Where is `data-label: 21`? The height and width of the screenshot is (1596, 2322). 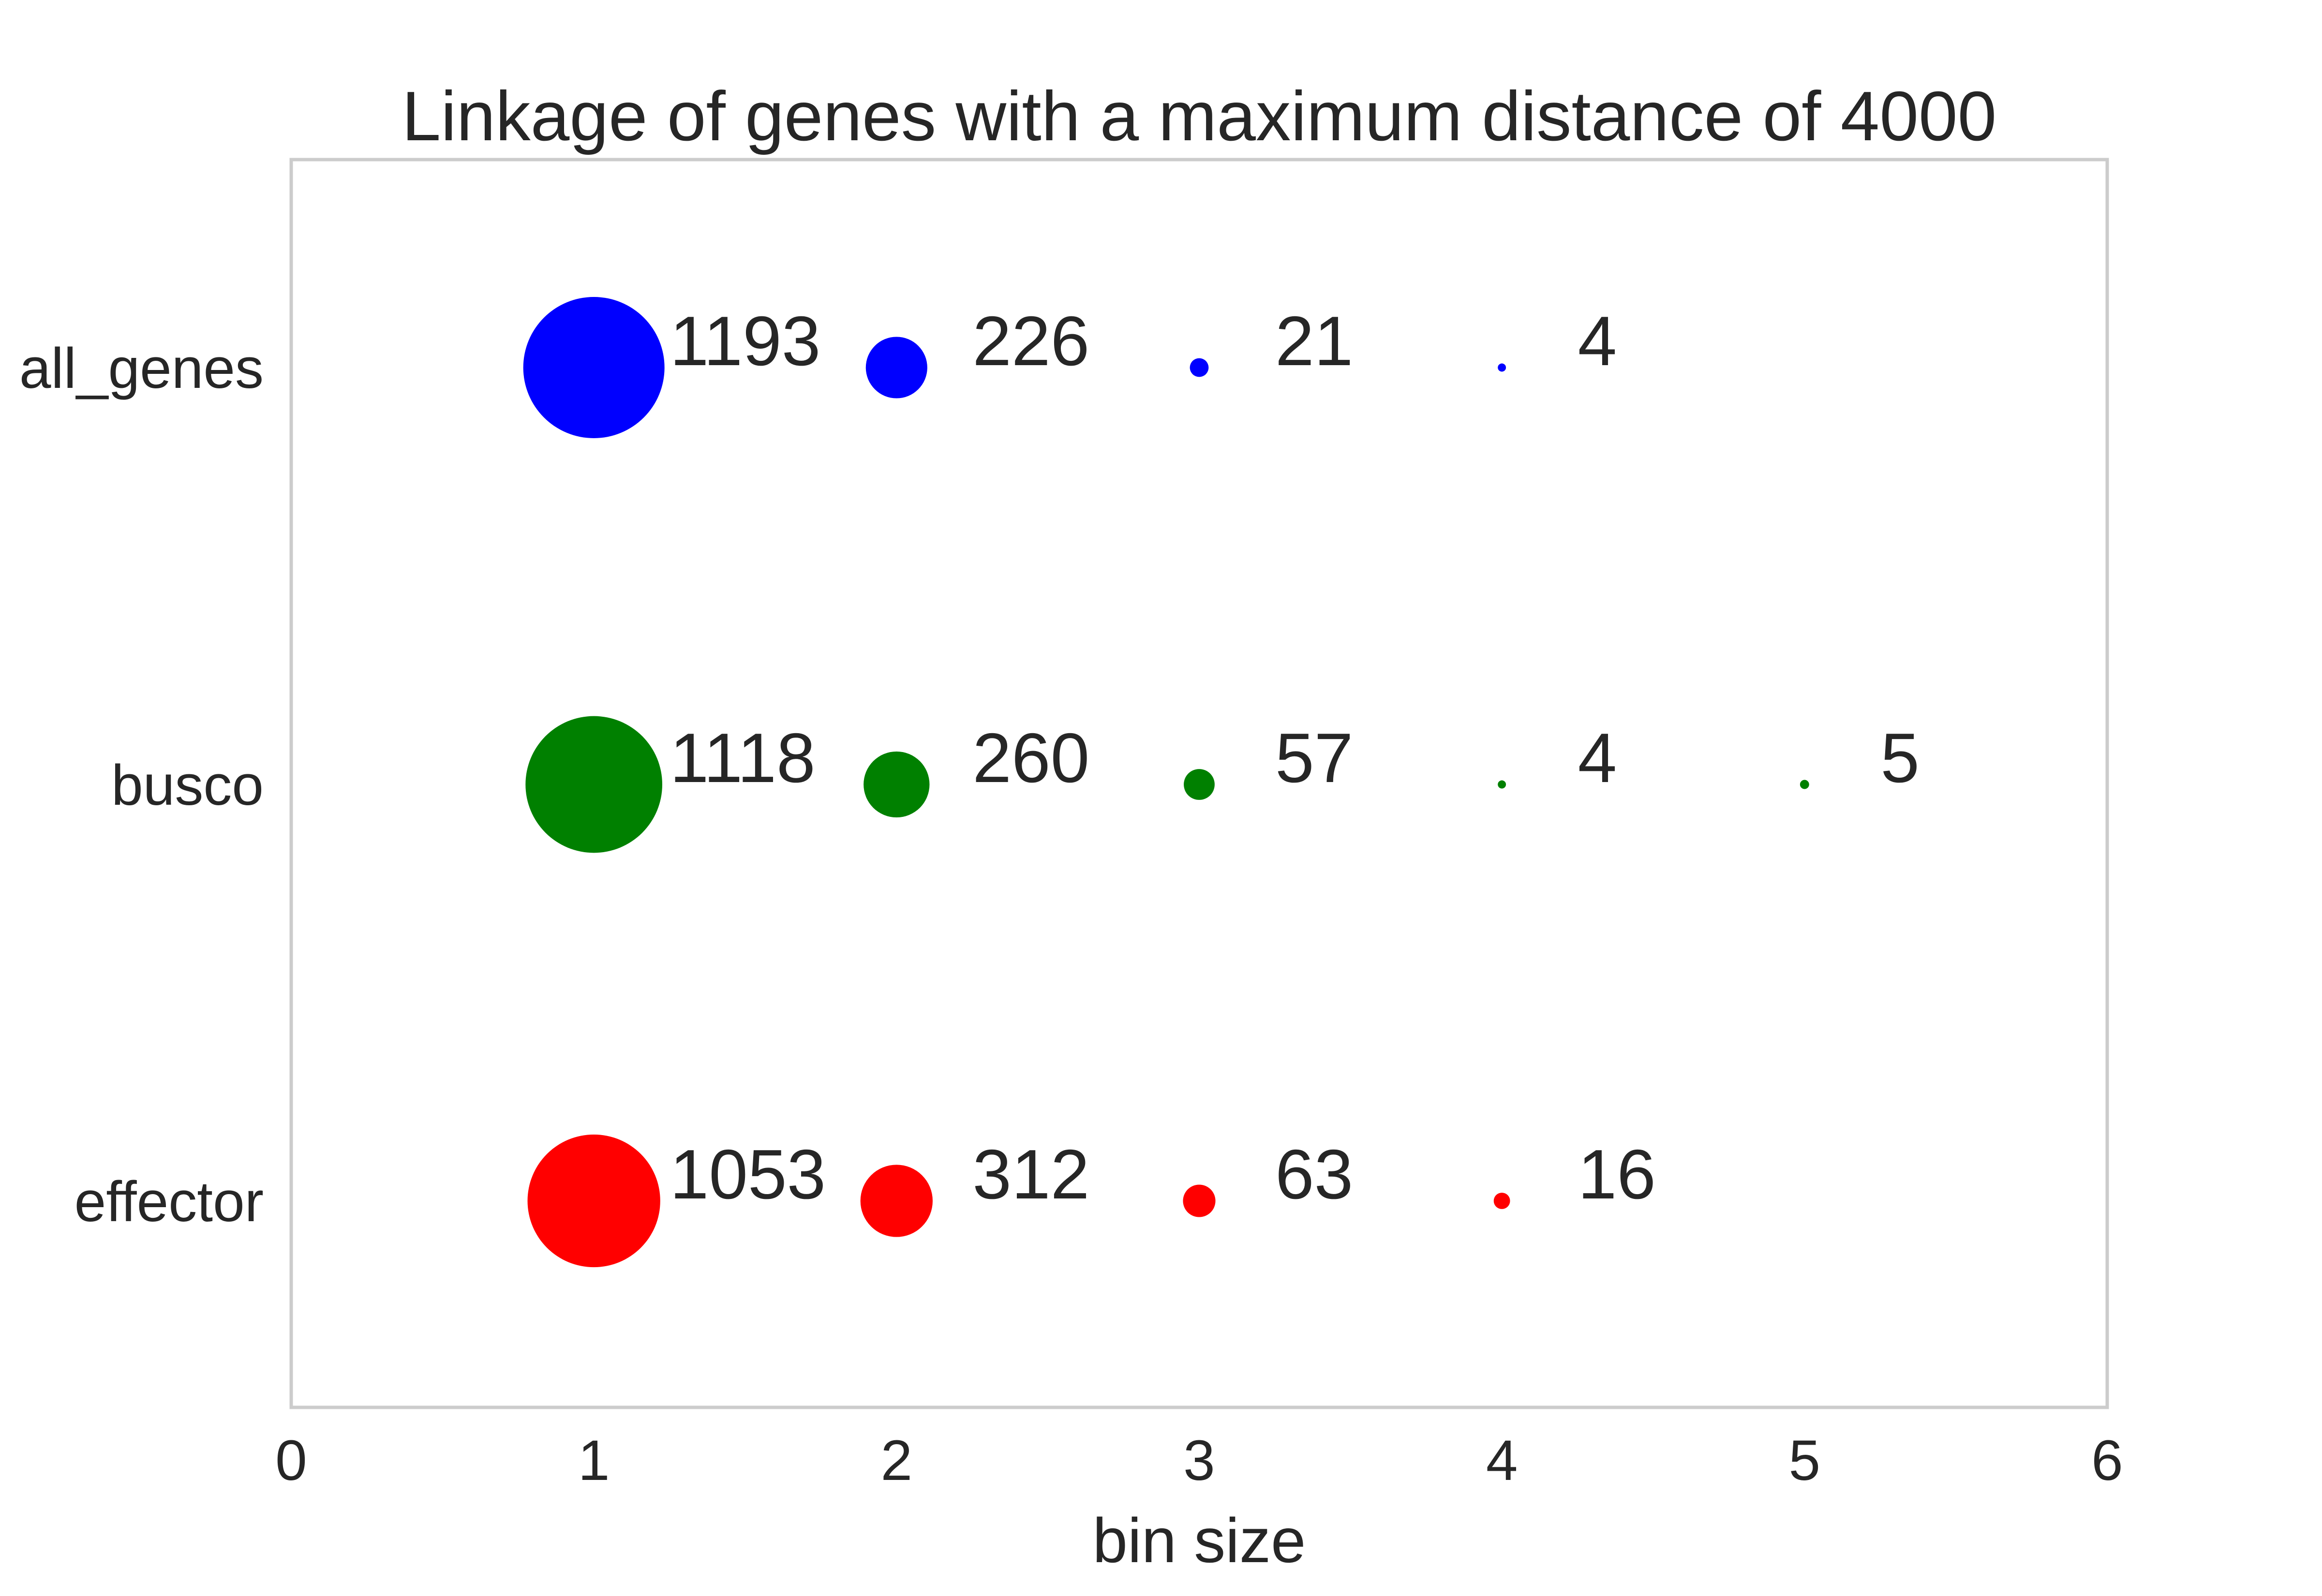
data-label: 21 is located at coordinates (1314, 341).